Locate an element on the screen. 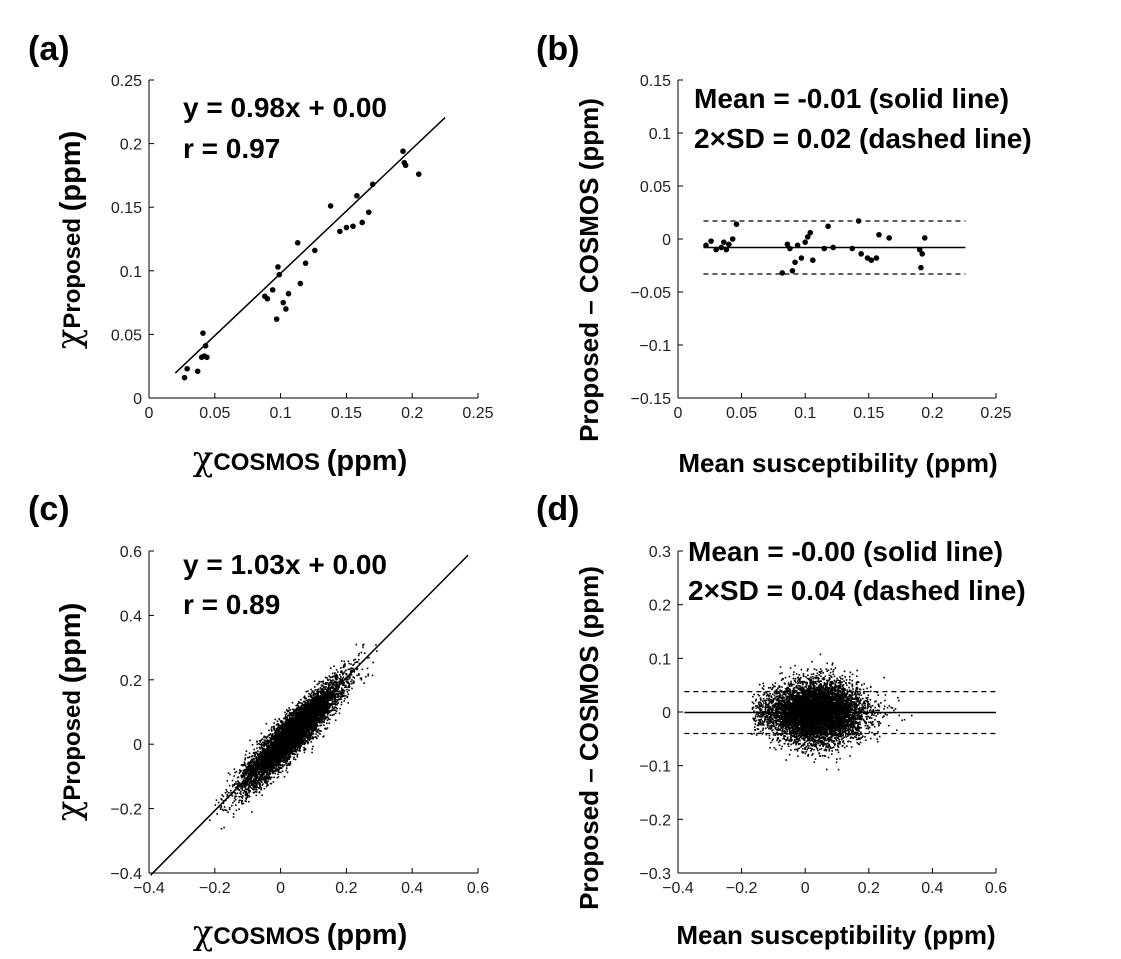  x-tick-label: 0.25 is located at coordinates (477, 413).